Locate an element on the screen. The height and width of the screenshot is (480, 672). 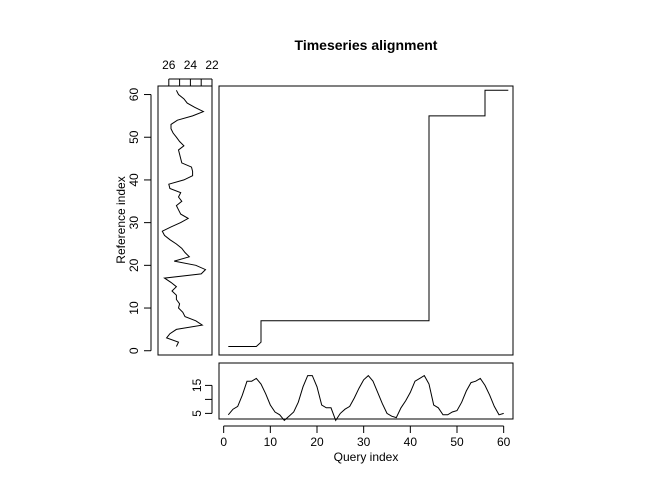
query-x-axis: 0 10 20 30 40 50 60 is located at coordinates (365, 437).